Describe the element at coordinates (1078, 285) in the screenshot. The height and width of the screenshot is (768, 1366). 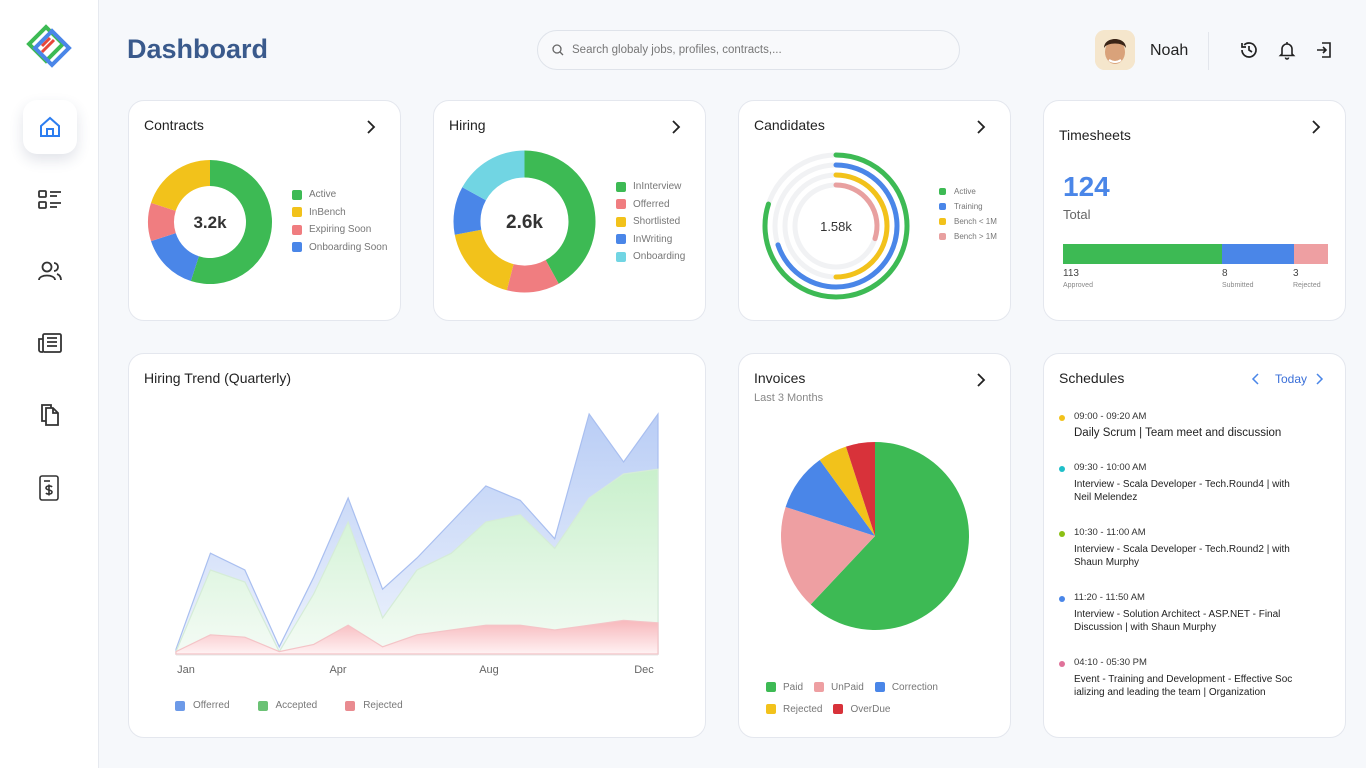
I see `approved-label: Approved` at that location.